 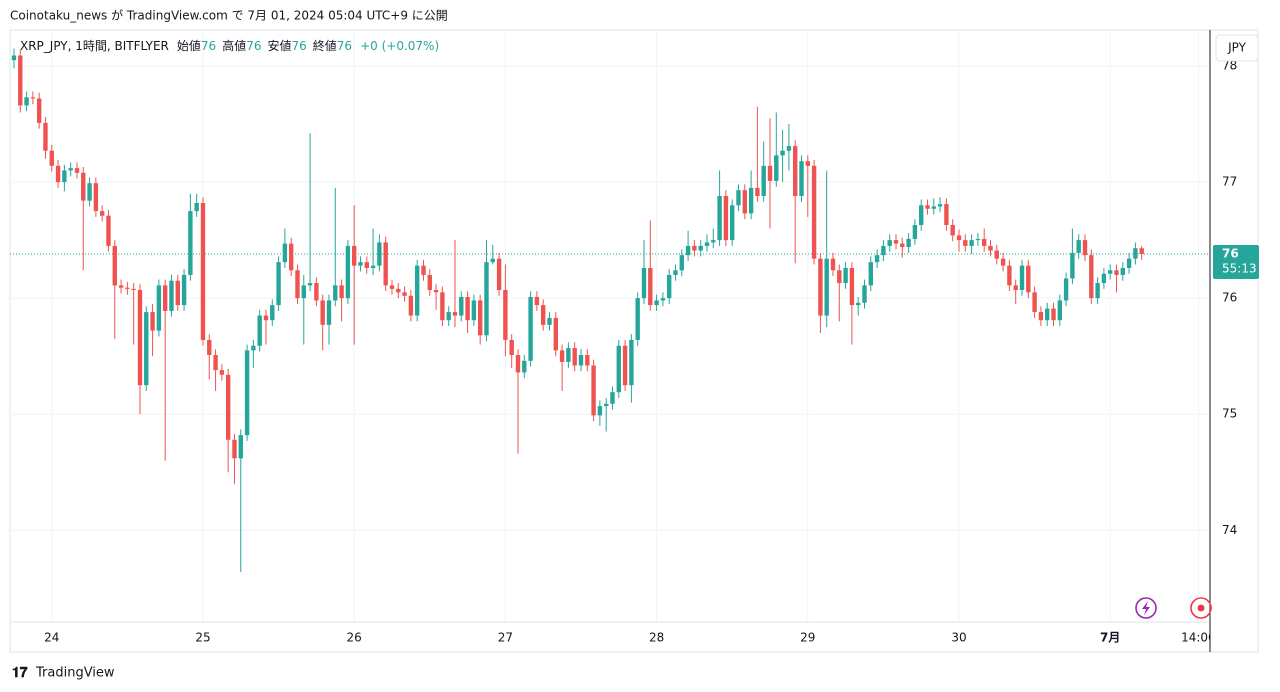 I want to click on alert-icon, so click(x=1146, y=608).